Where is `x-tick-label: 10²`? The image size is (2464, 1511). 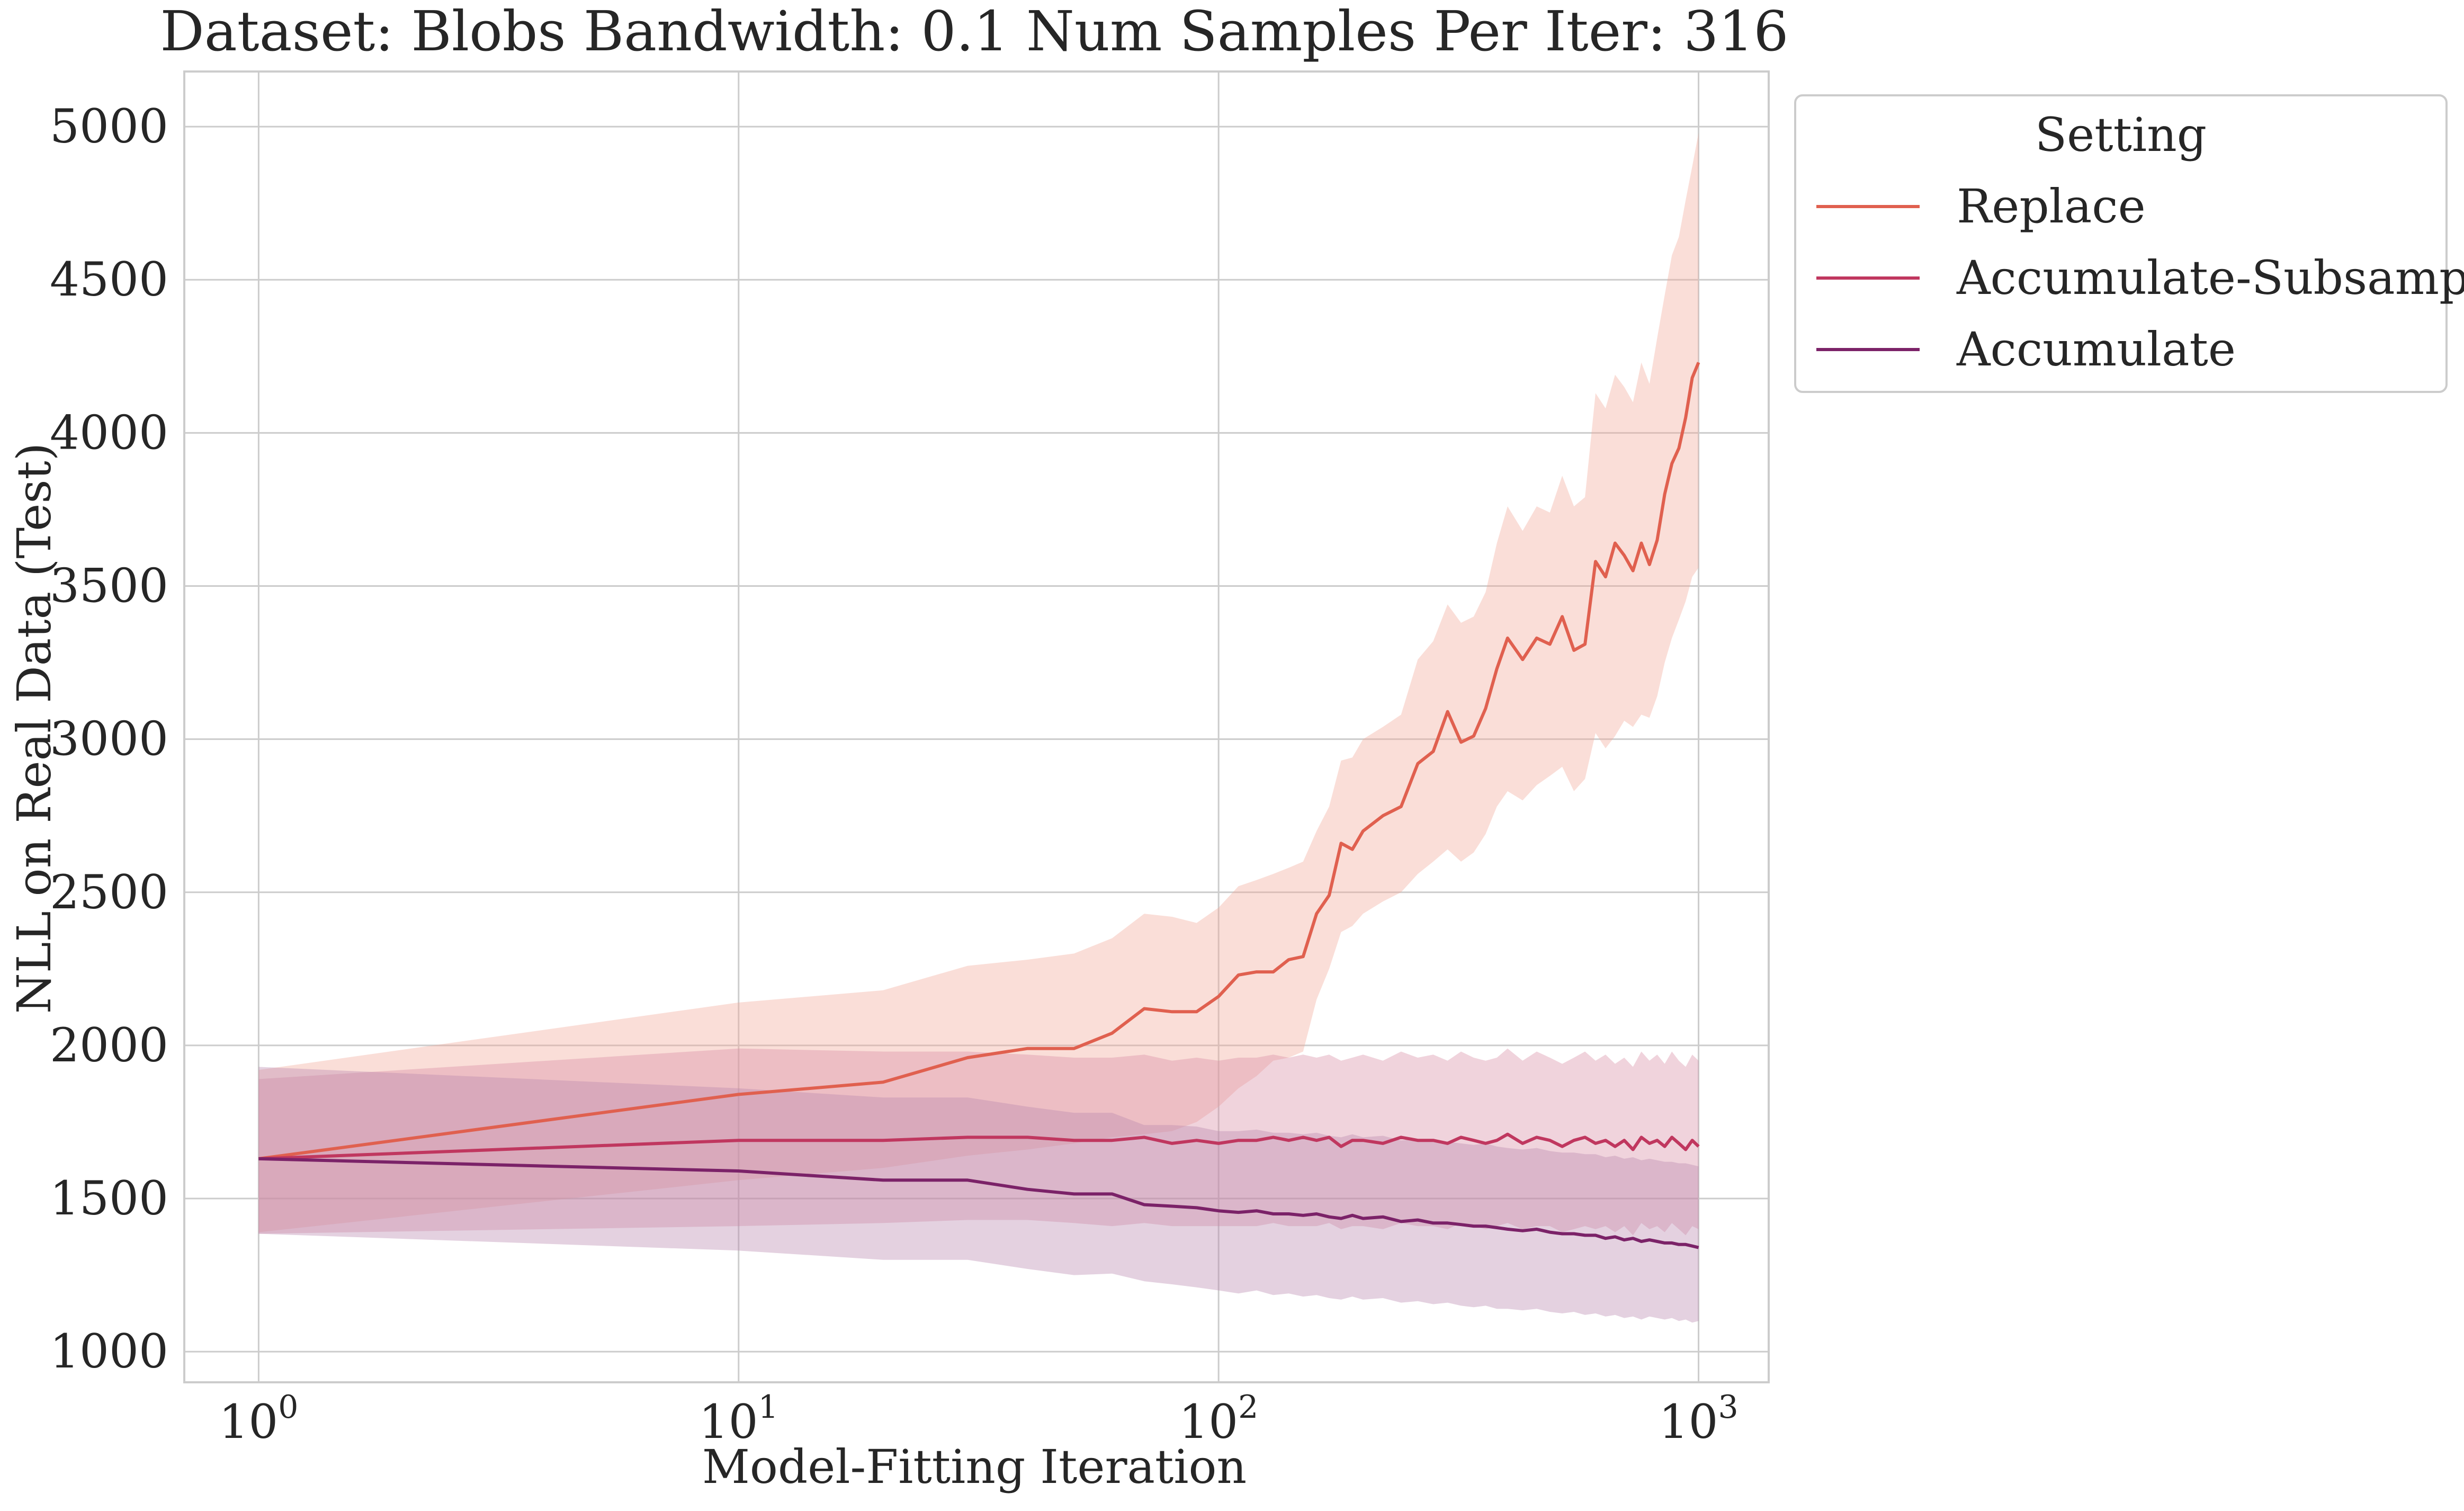
x-tick-label: 10² is located at coordinates (1218, 1419).